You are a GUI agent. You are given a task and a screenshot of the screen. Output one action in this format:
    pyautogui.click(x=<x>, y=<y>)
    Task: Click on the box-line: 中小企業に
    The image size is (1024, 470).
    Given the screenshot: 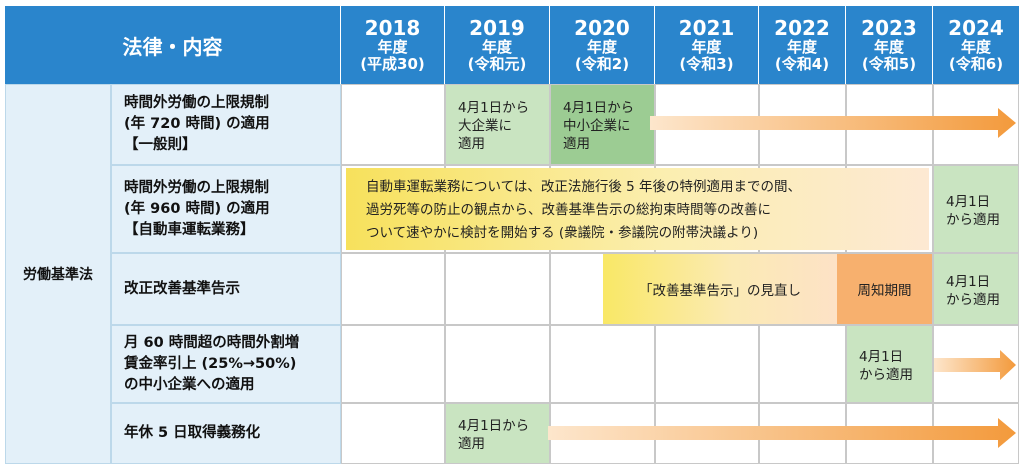 What is the action you would take?
    pyautogui.click(x=597, y=126)
    